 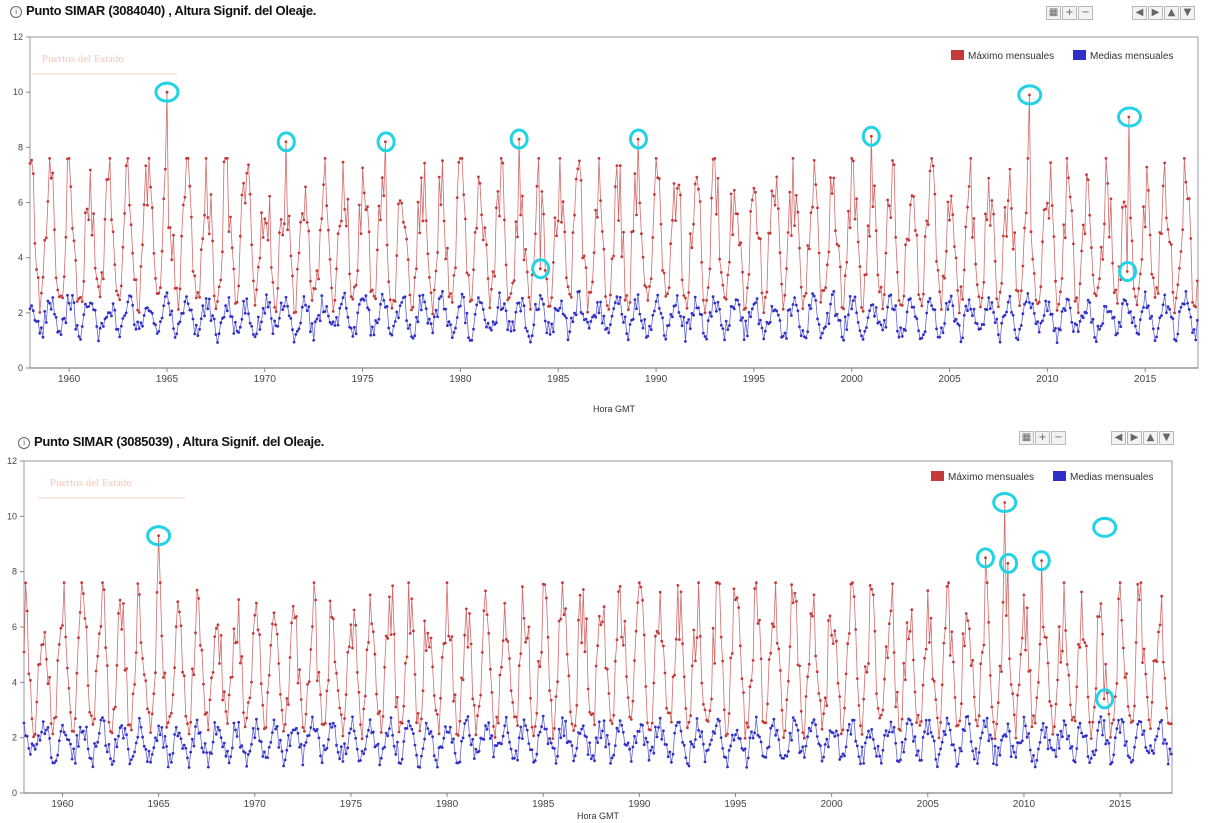 What do you see at coordinates (12, 516) in the screenshot?
I see `y-tick-label: 10` at bounding box center [12, 516].